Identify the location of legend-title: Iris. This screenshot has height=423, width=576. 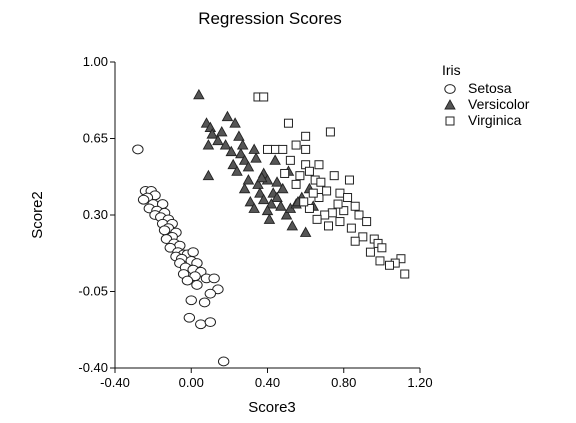
(451, 70).